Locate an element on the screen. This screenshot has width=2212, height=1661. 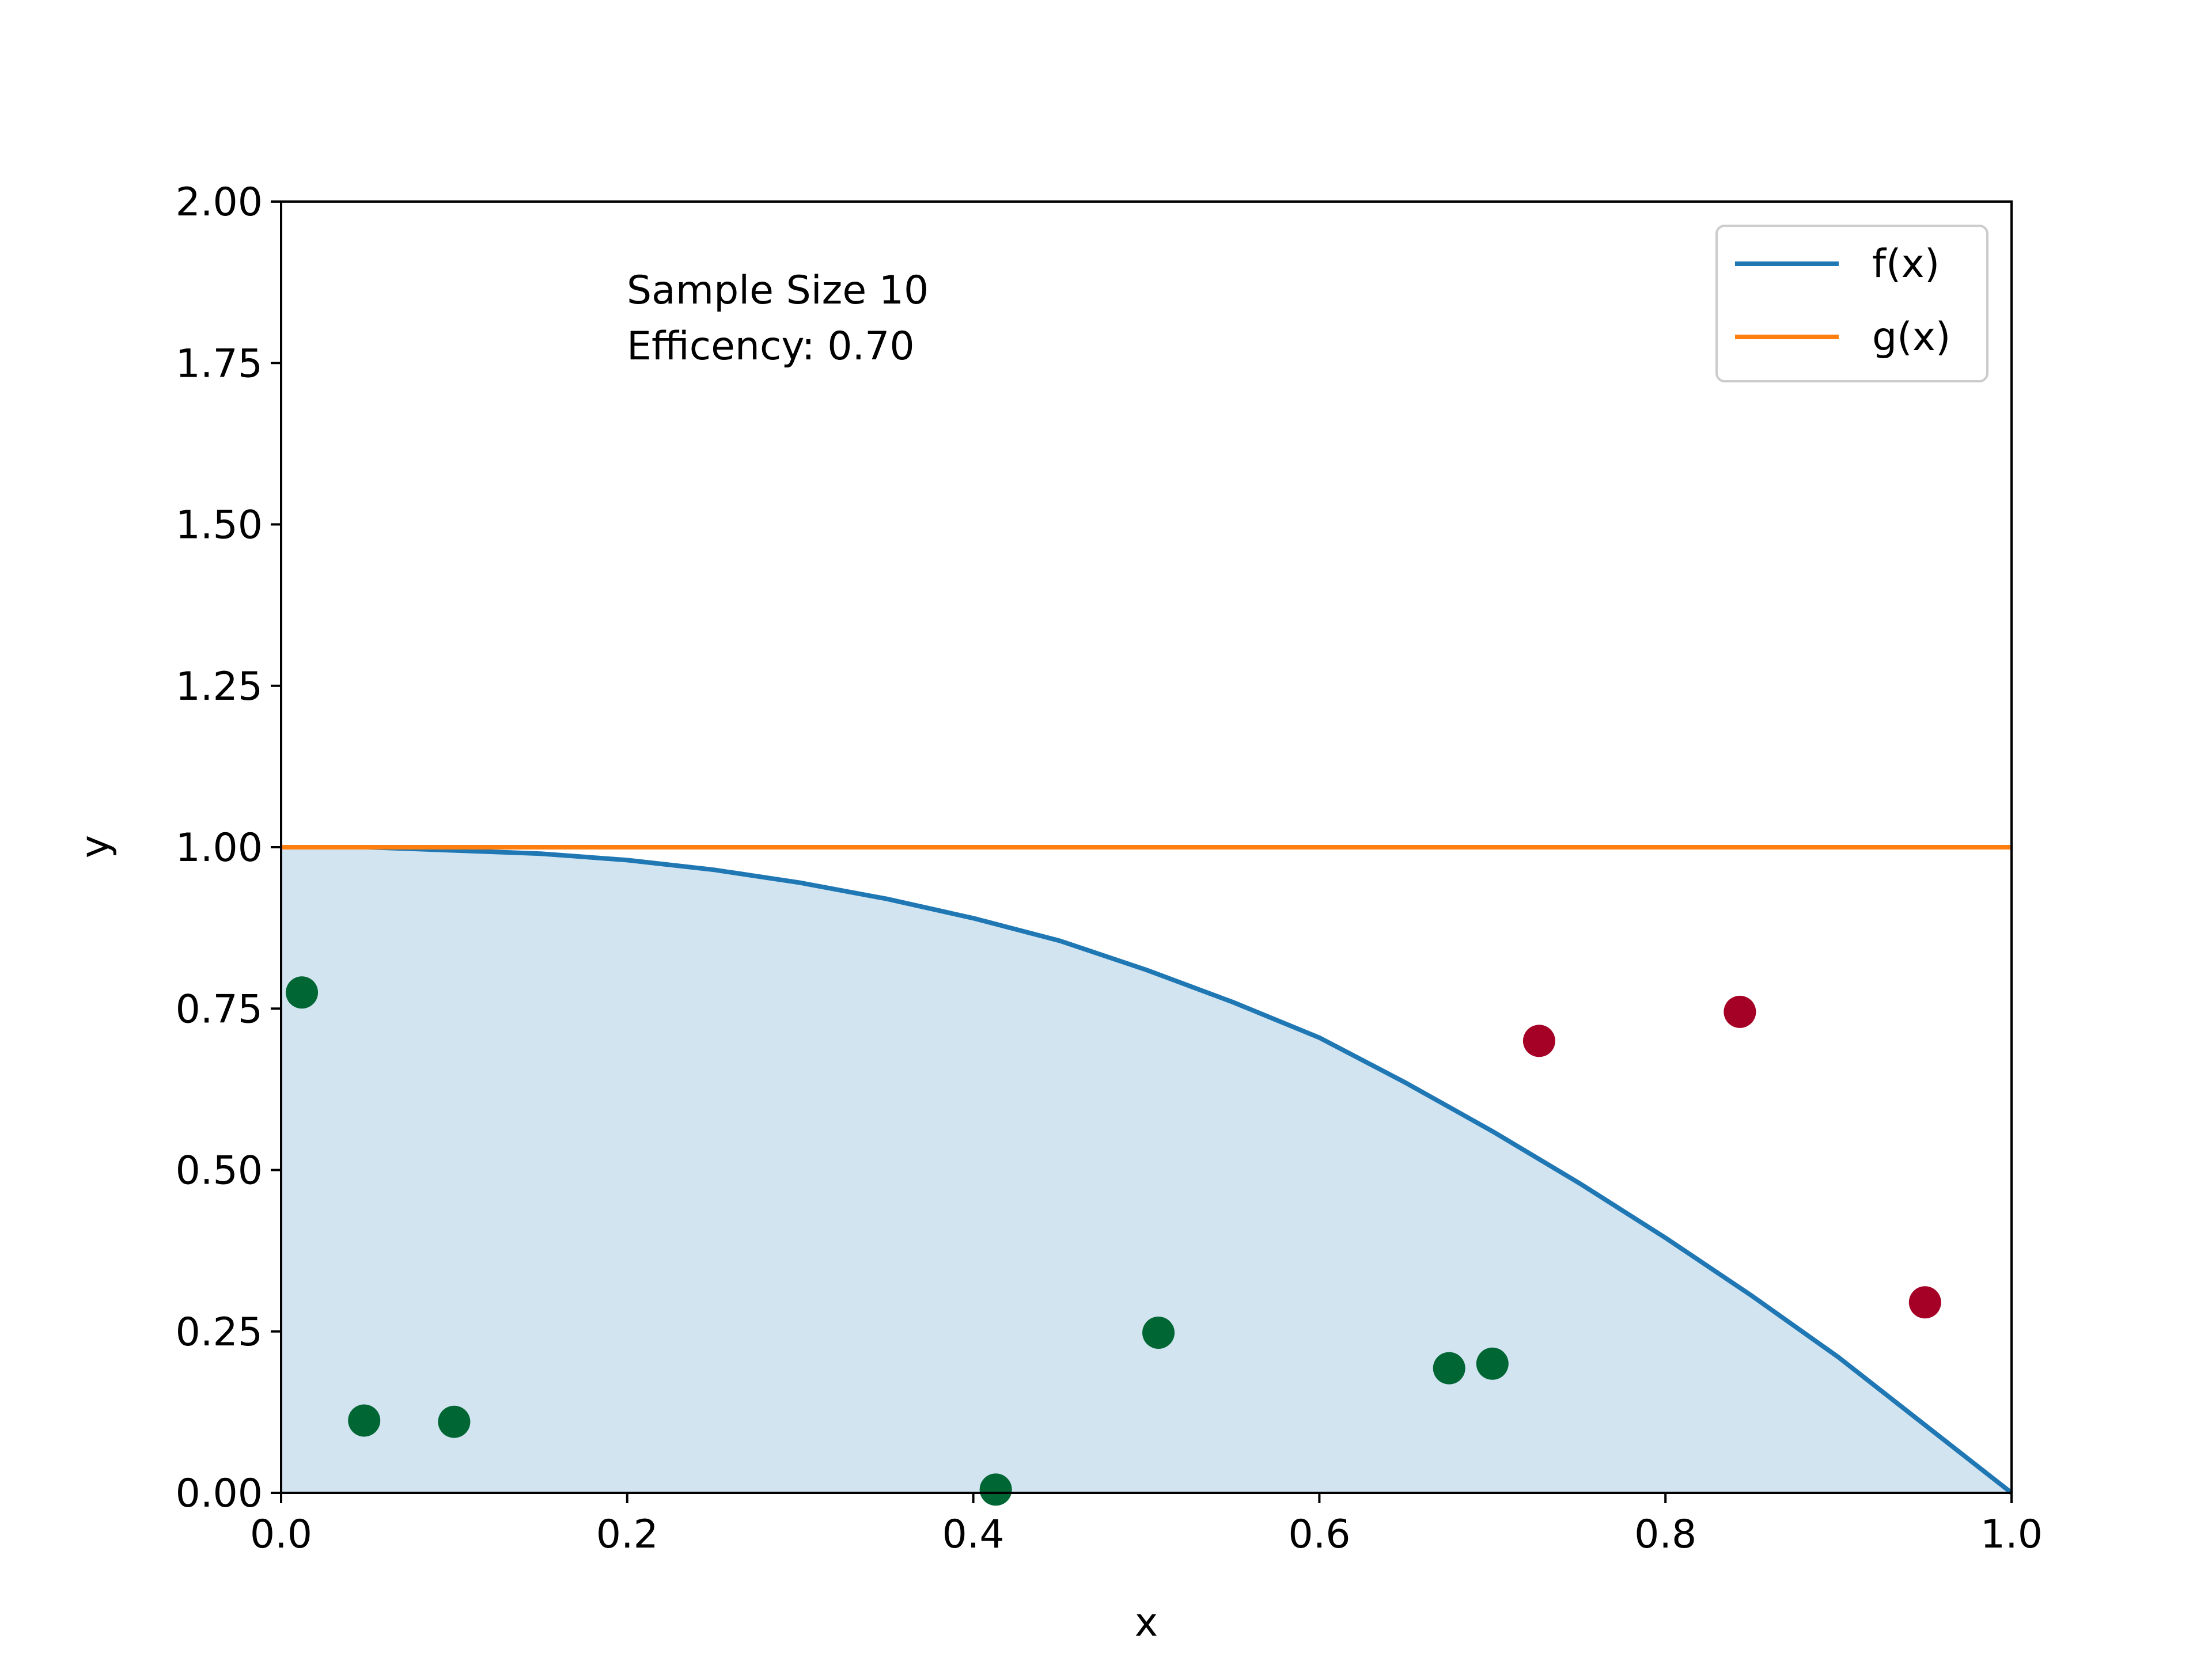
annotation-sample-size: Sample Size 10 is located at coordinates (778, 290).